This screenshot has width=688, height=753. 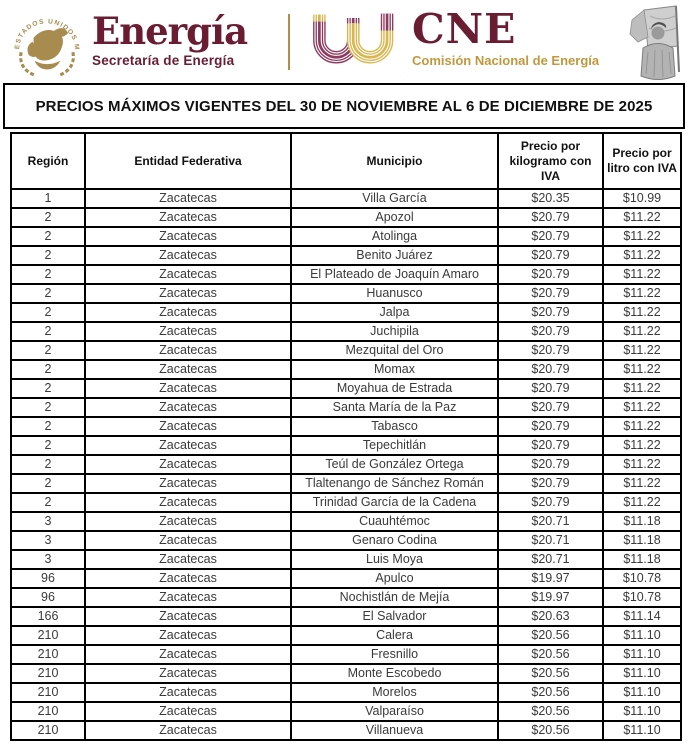 I want to click on table-row: 3 Zacatecas Genaro Codina $20.71 $11.18, so click(x=346, y=540).